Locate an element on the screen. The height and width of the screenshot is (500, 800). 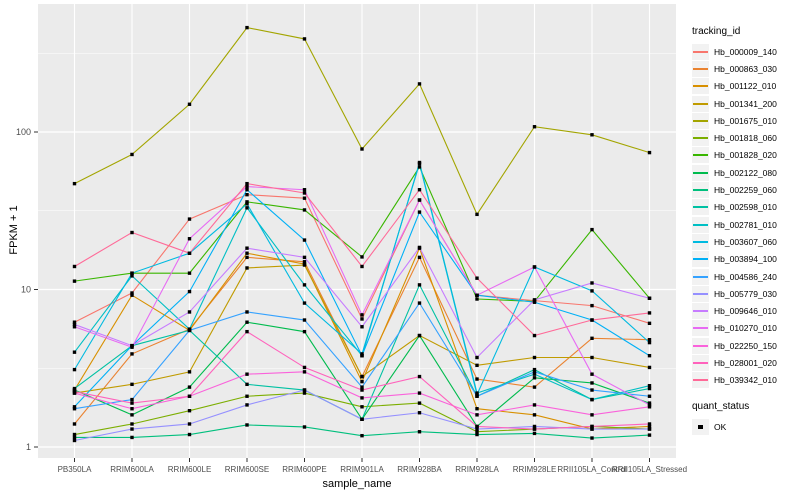
legend-item-label: Hb_001122_010 is located at coordinates (745, 86).